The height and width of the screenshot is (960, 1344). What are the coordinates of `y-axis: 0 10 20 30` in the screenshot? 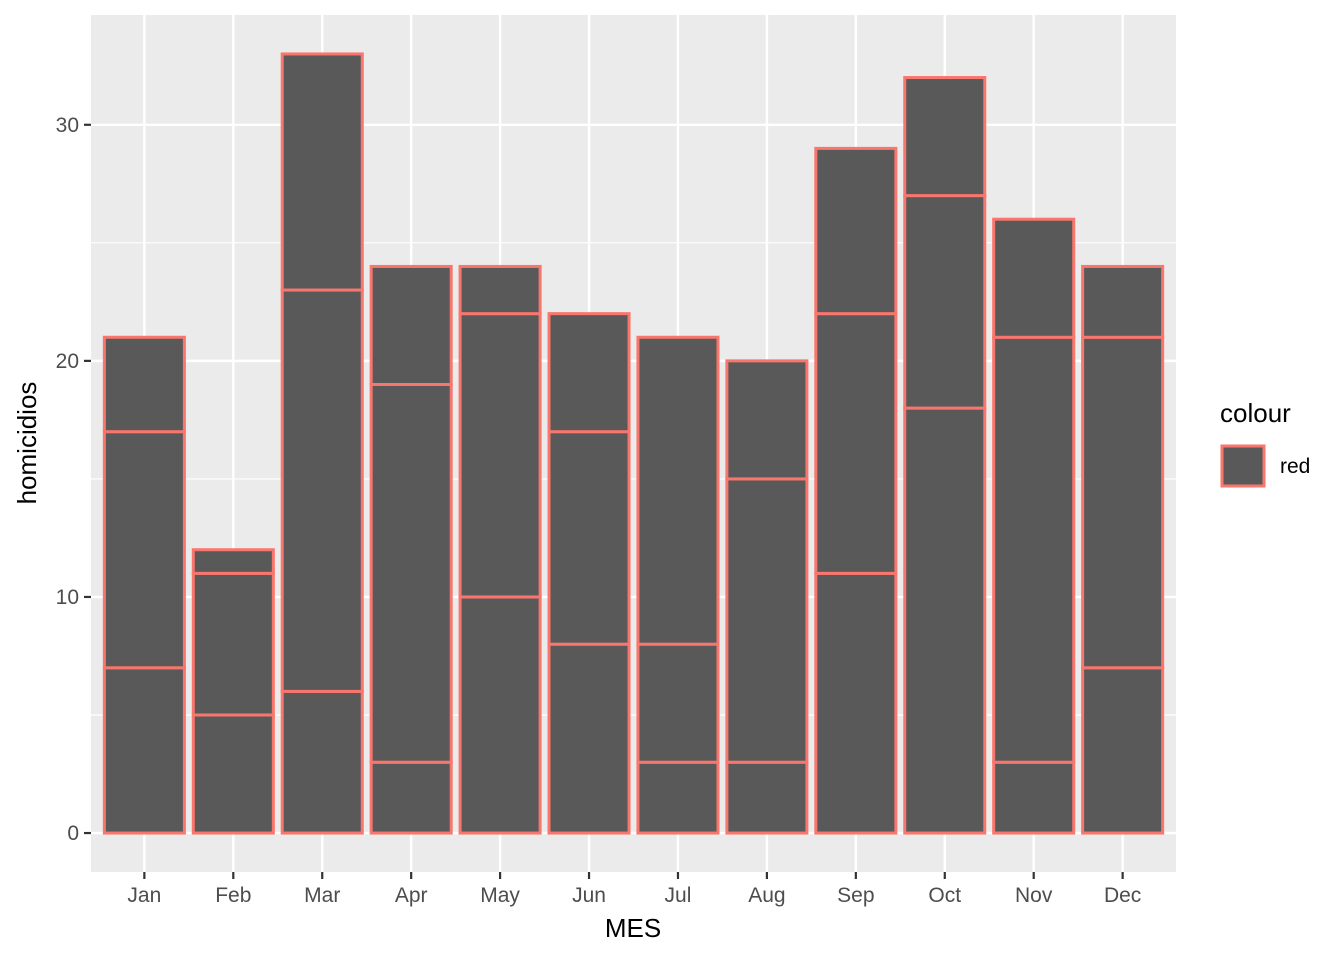 It's located at (73, 479).